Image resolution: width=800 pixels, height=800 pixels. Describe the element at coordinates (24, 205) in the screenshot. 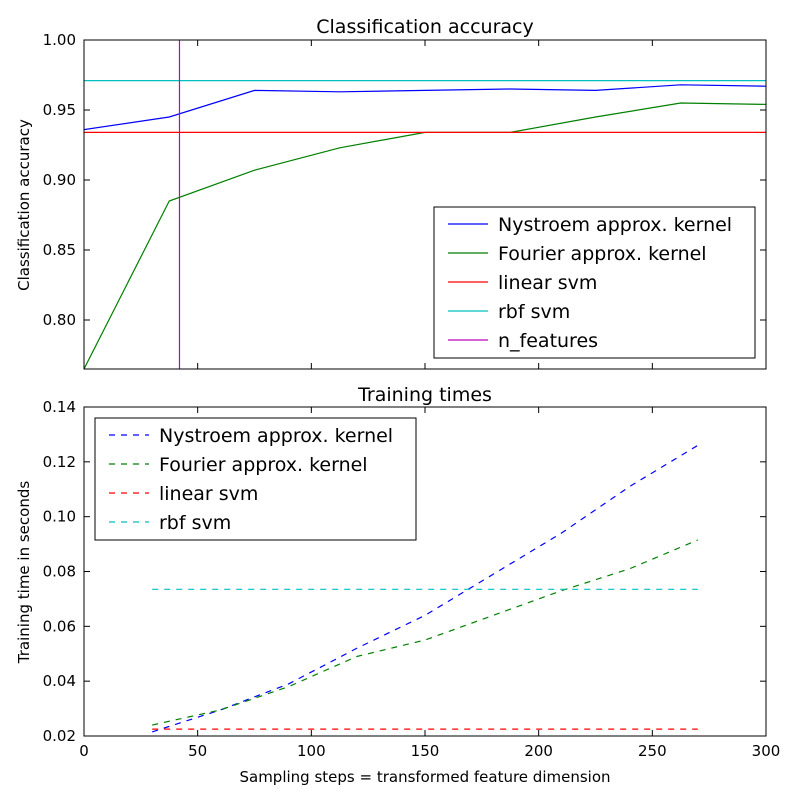

I see `accuracy-y-axis-label: Classification accuracy` at that location.